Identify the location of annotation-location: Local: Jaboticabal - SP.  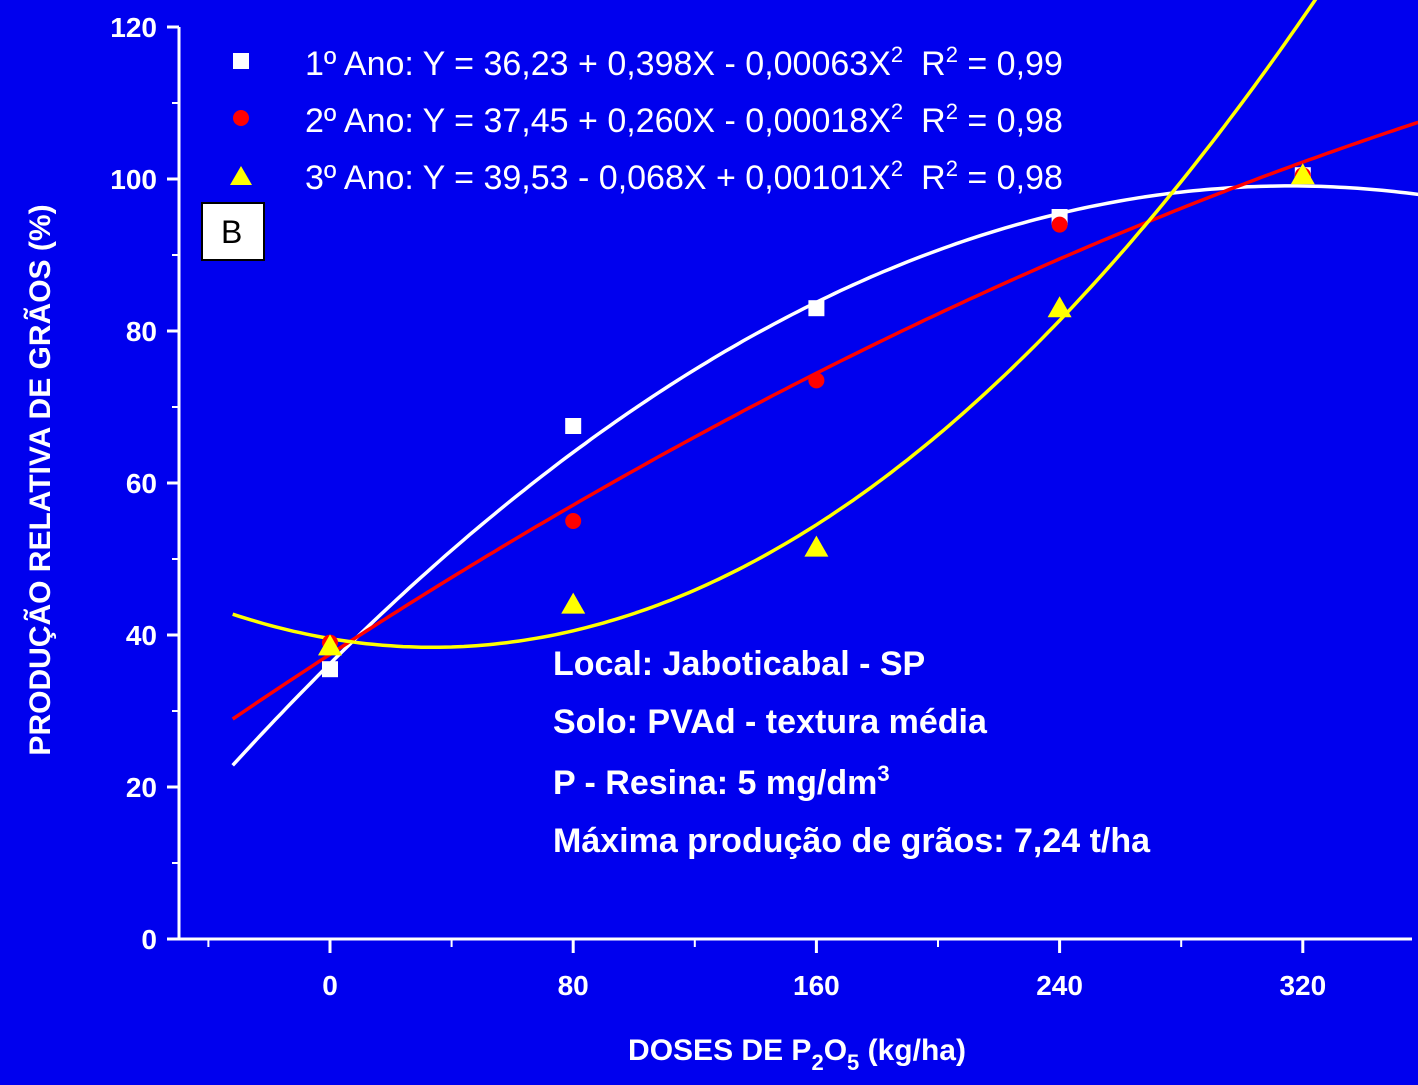
(739, 664).